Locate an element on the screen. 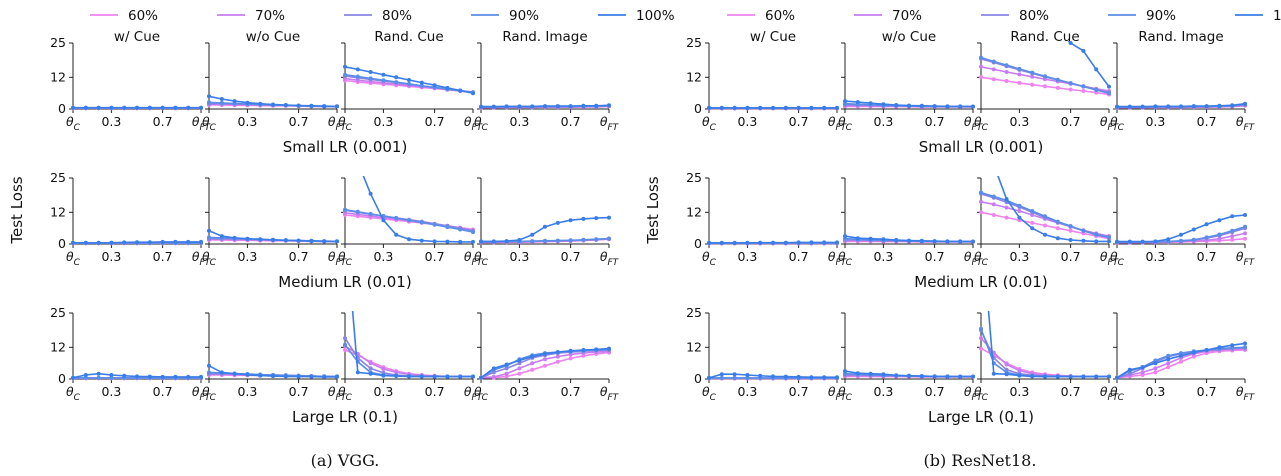  y-tick-label-25: 25 is located at coordinates (694, 42).